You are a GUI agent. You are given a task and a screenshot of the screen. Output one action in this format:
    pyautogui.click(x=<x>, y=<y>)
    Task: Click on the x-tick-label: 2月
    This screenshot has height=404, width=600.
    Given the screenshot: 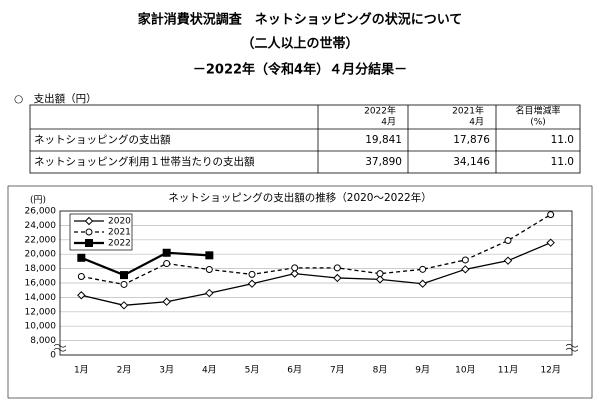 What is the action you would take?
    pyautogui.click(x=124, y=370)
    